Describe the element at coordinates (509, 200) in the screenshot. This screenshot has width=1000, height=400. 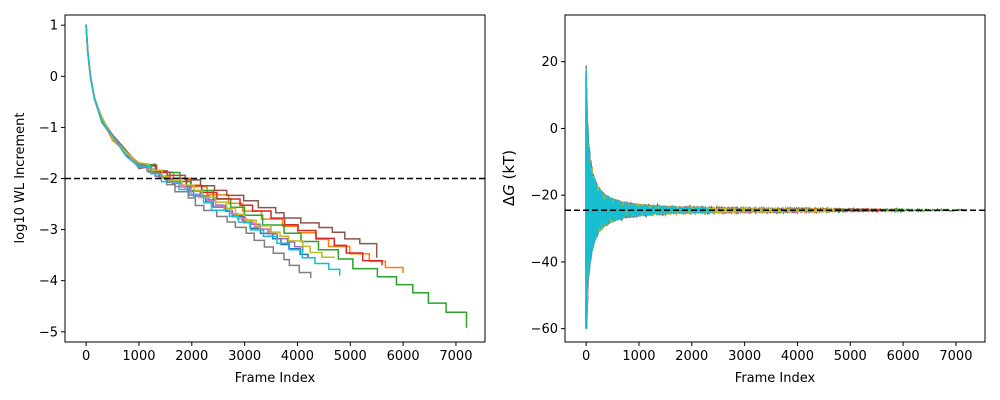
I see `dg-y-label-prefix: Δ` at that location.